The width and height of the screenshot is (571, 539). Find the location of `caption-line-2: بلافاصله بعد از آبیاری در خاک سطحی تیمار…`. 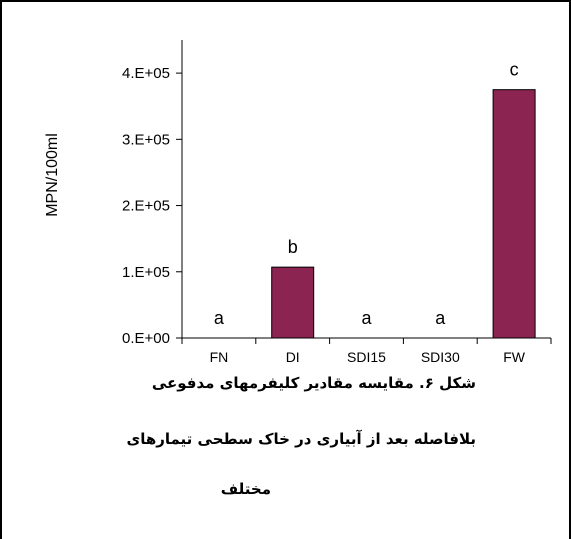

caption-line-2: بلافاصله بعد از آبیاری در خاک سطحی تیمار… is located at coordinates (301, 439).